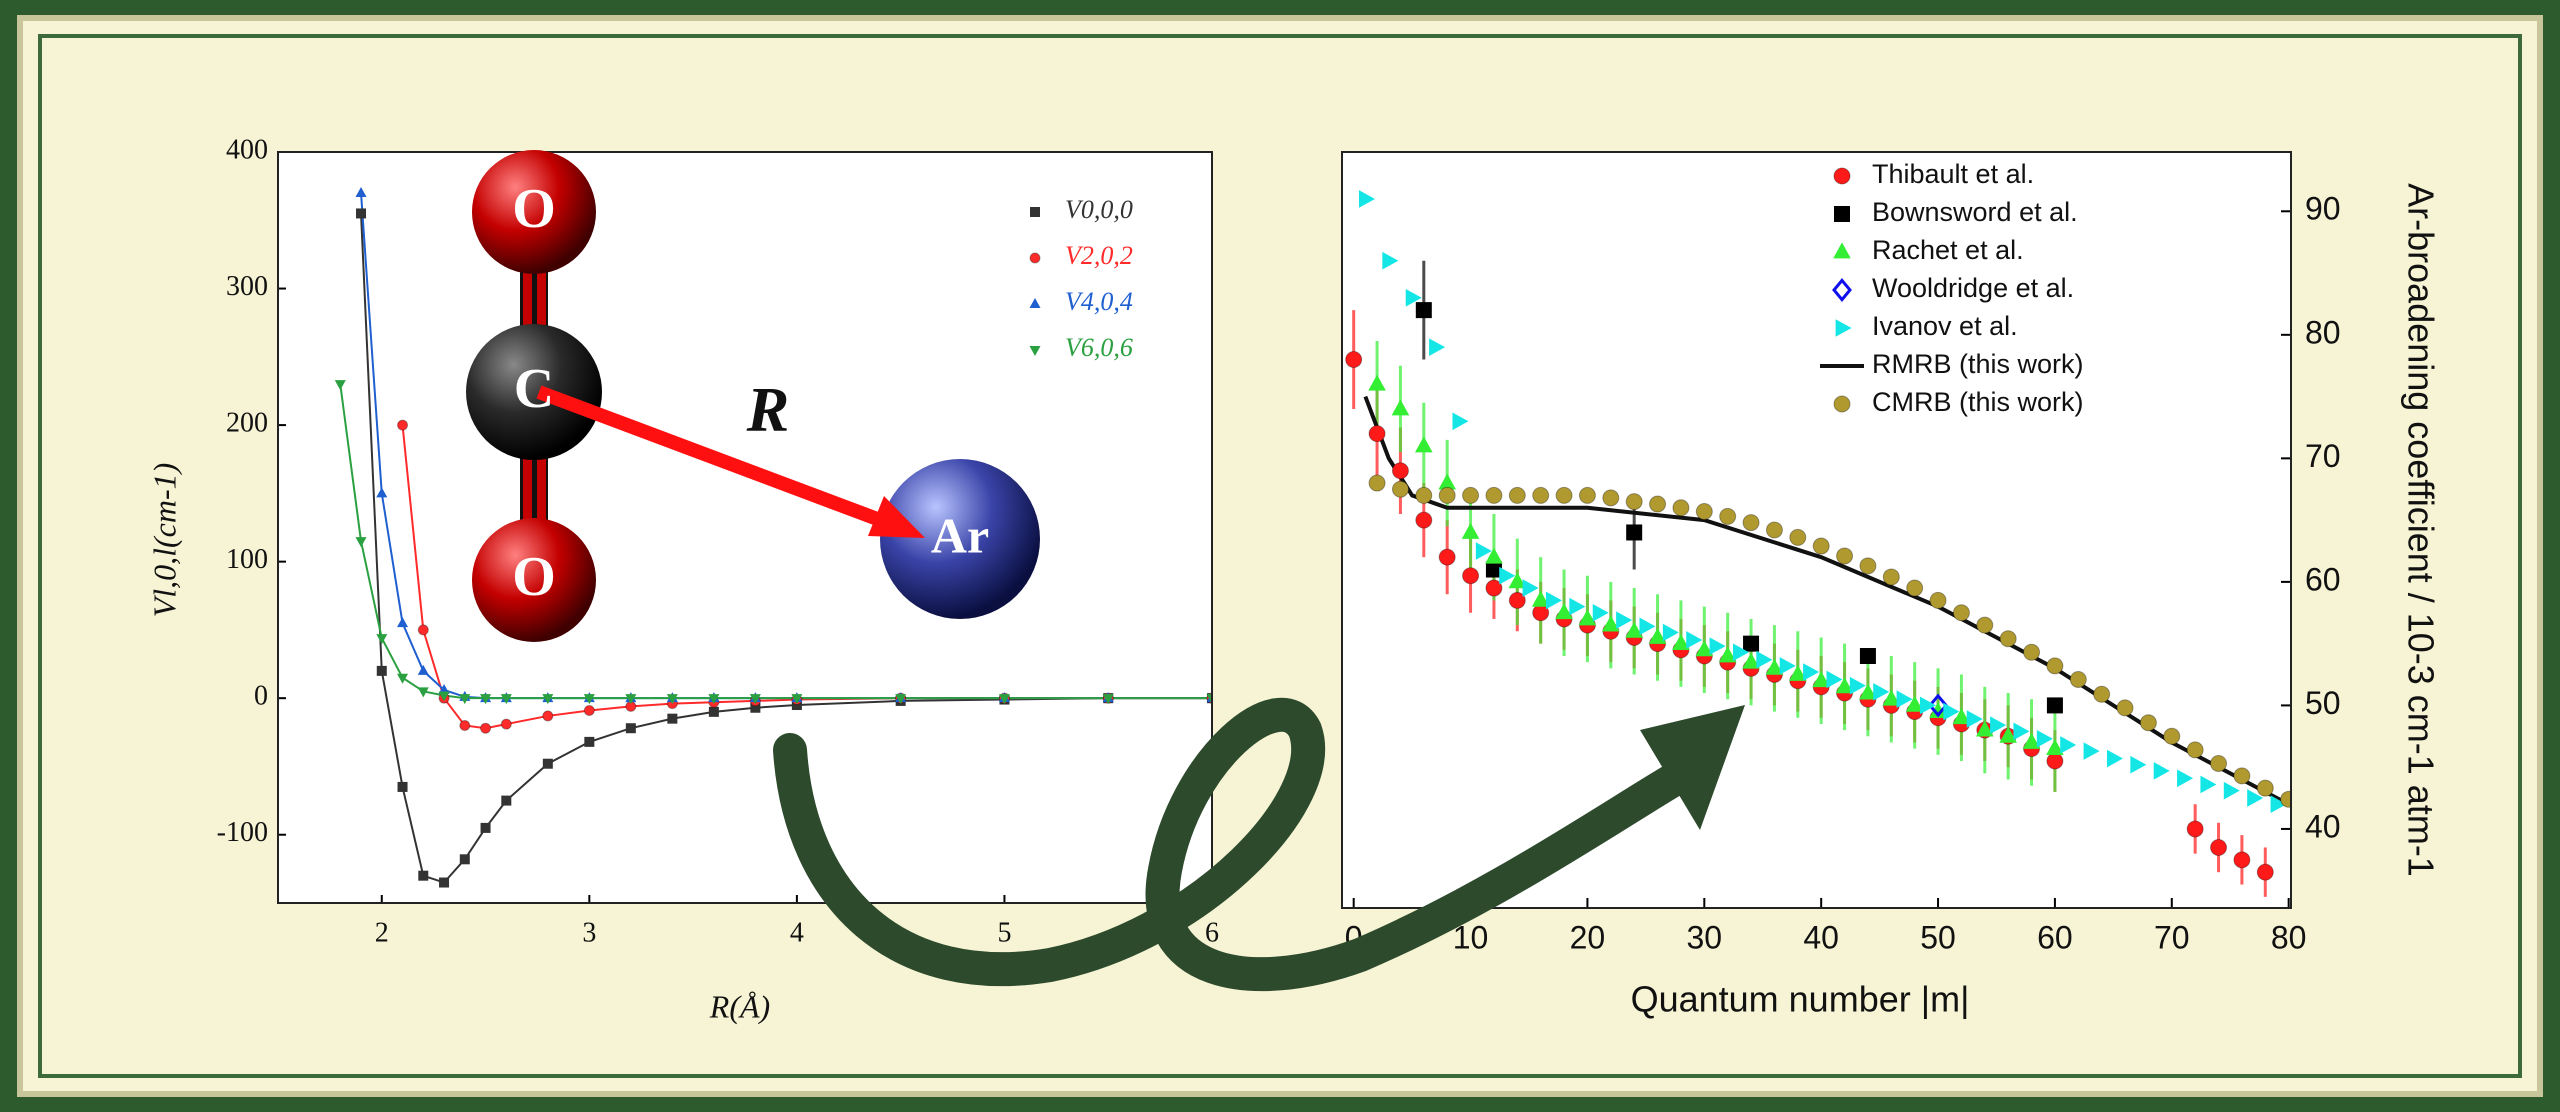  Describe the element at coordinates (261, 696) in the screenshot. I see `y-tick-label: 0` at that location.